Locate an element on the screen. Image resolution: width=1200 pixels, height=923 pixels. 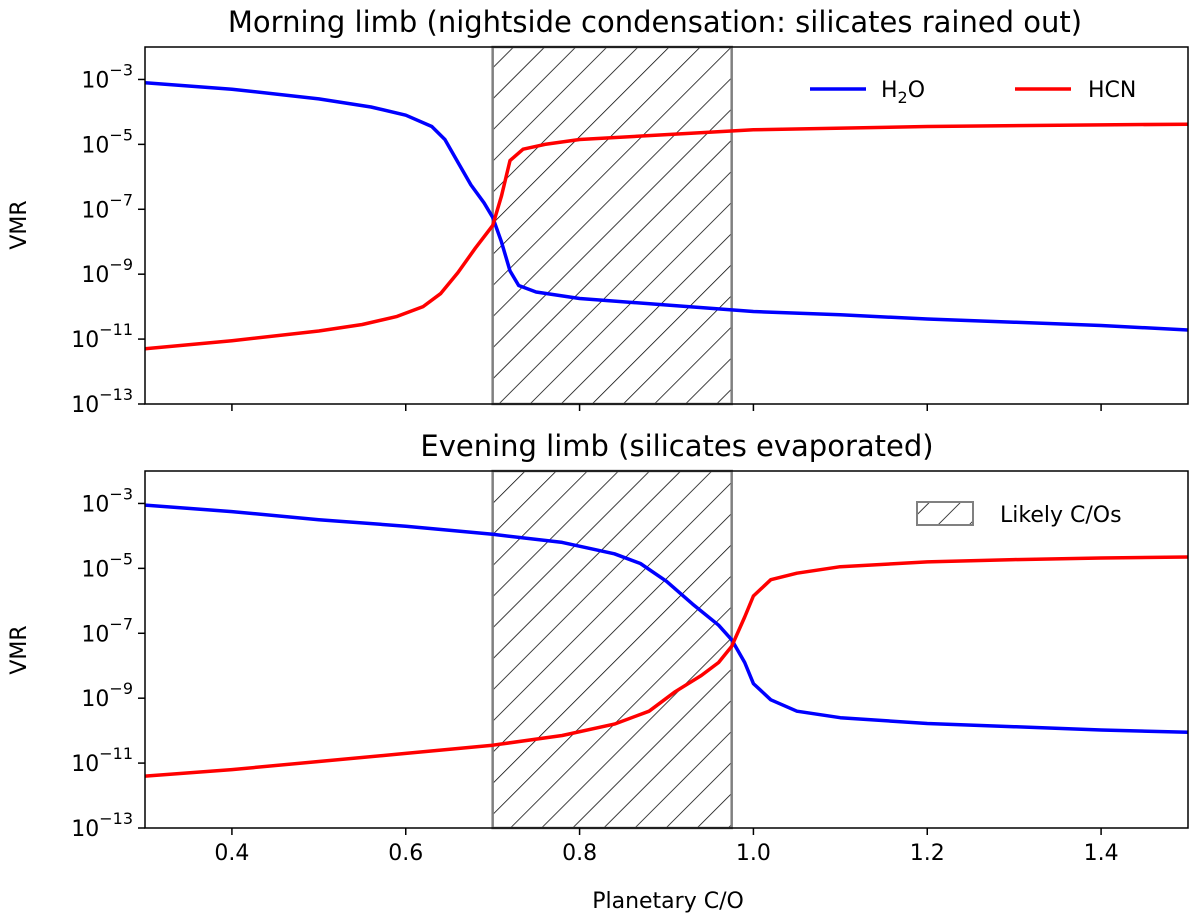
shaded-region-bottom is located at coordinates (612, 649).